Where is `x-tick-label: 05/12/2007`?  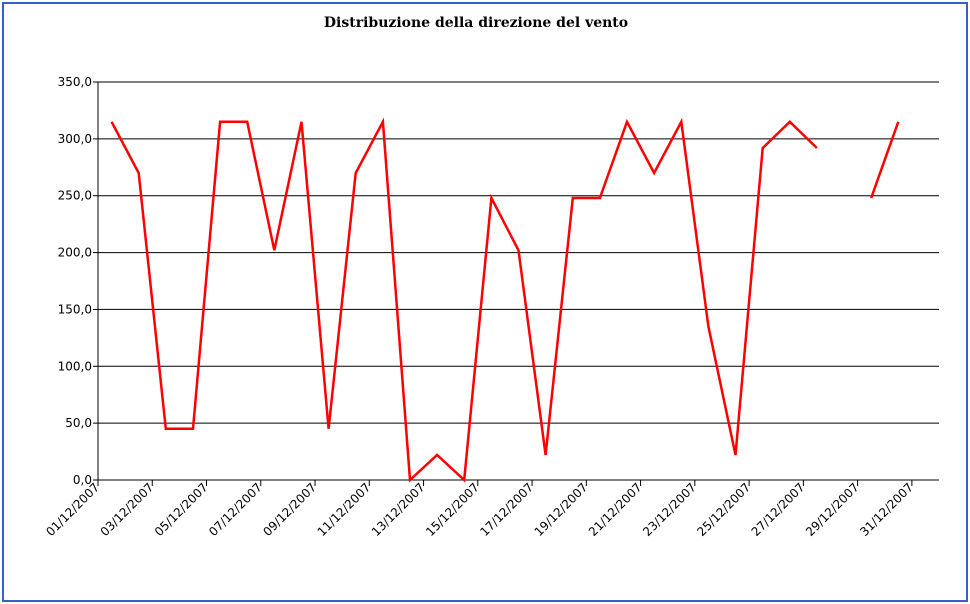
x-tick-label: 05/12/2007 is located at coordinates (181, 509).